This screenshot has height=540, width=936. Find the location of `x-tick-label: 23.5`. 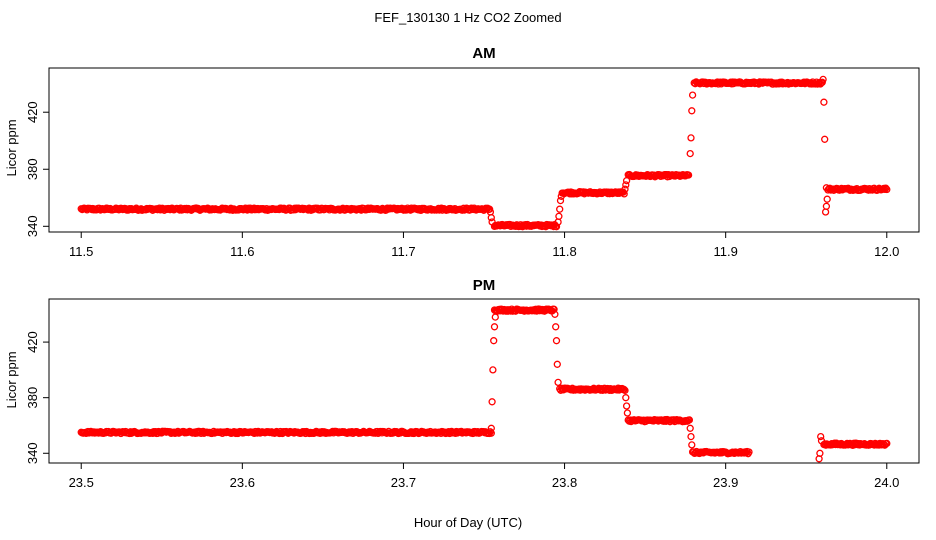

x-tick-label: 23.5 is located at coordinates (81, 482).